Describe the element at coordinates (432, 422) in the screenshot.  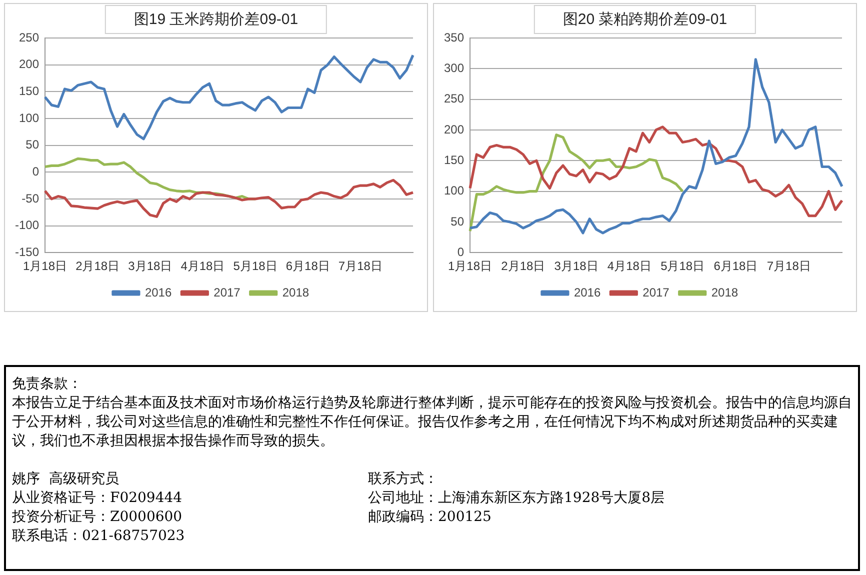
I see `text: 本报告立足于结合基本面及技术面对市场价格运行趋势及轮廓进行整体判断，提示可能存在的投资风险与投资机会。报告中的信息均源自于公开材料，我公司对这些信息的准确性和完整性不作任何保证。报告仅作参考之用，在任何情况下均不构成对所述期货品种的买卖建议，我们也不承担因根据本报告操作而导致的损失。` at that location.